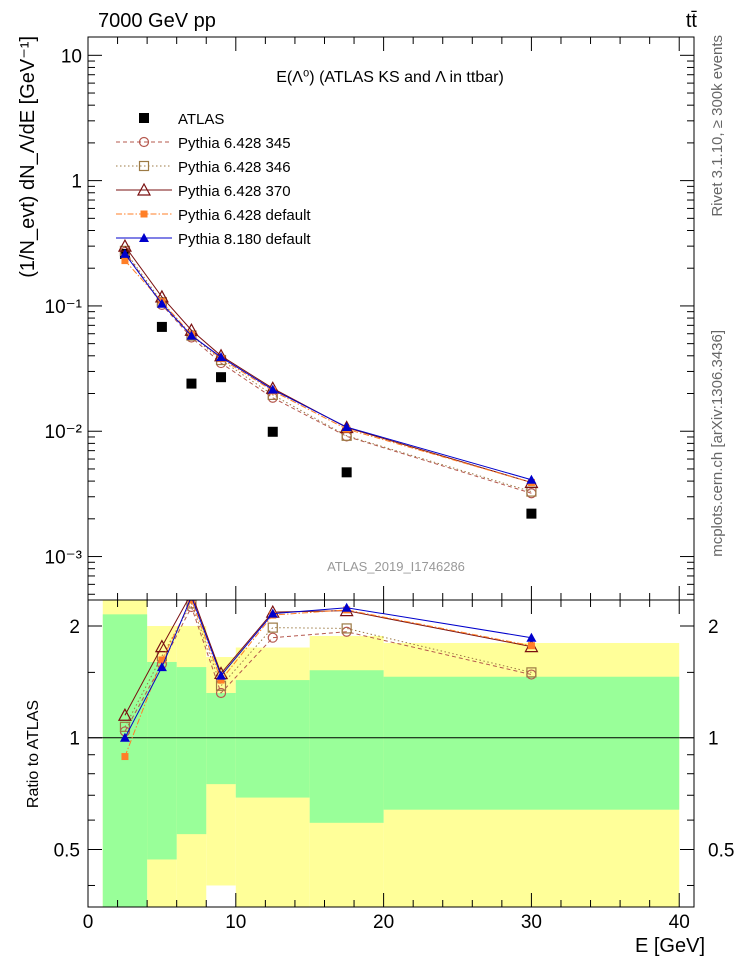  What do you see at coordinates (234, 167) in the screenshot?
I see `legend-label: Pythia 6.428 346` at bounding box center [234, 167].